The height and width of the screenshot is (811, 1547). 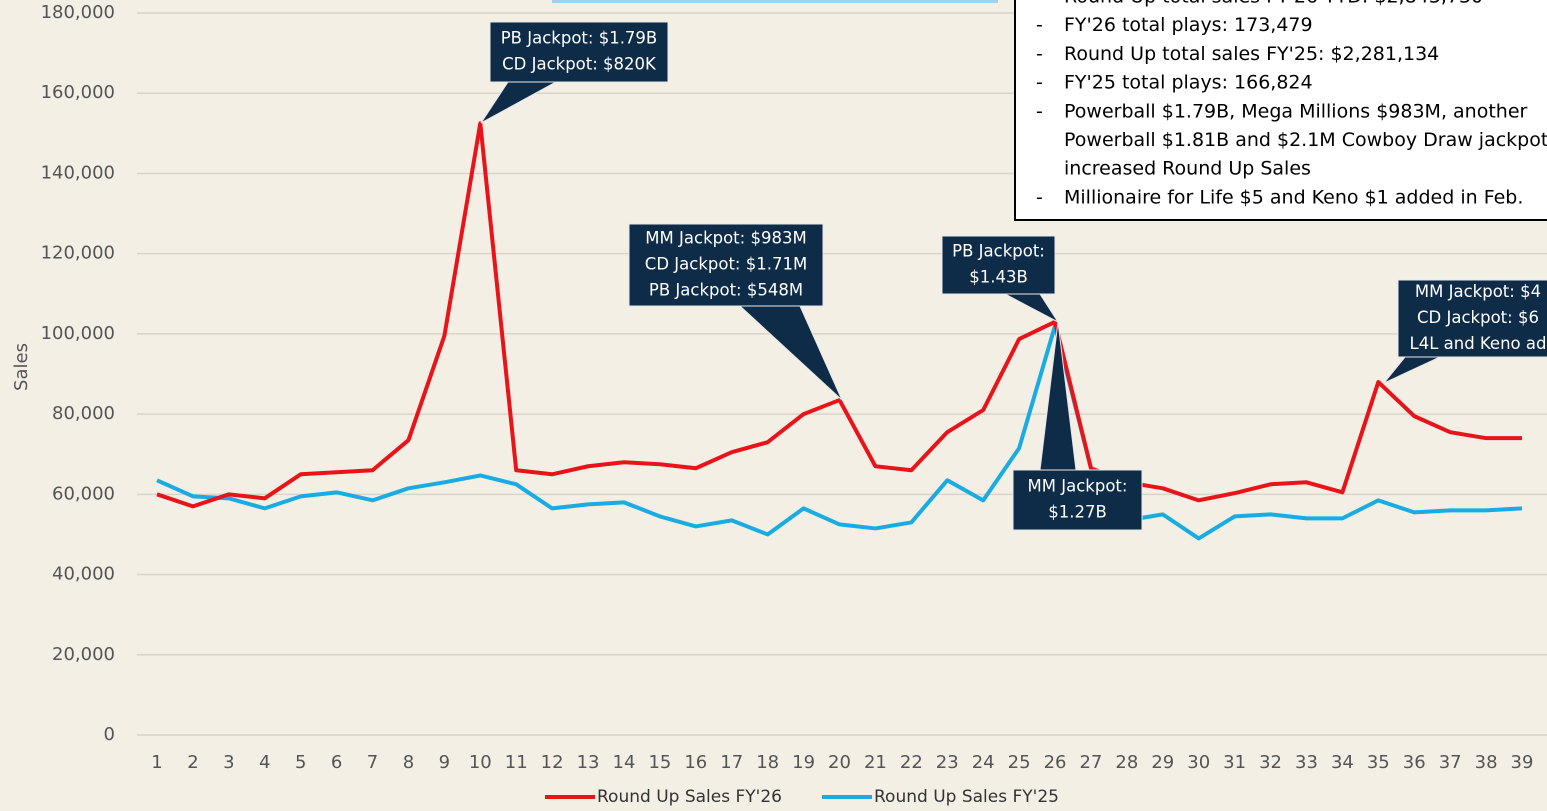 What do you see at coordinates (695, 762) in the screenshot?
I see `x-tick-label: 16` at bounding box center [695, 762].